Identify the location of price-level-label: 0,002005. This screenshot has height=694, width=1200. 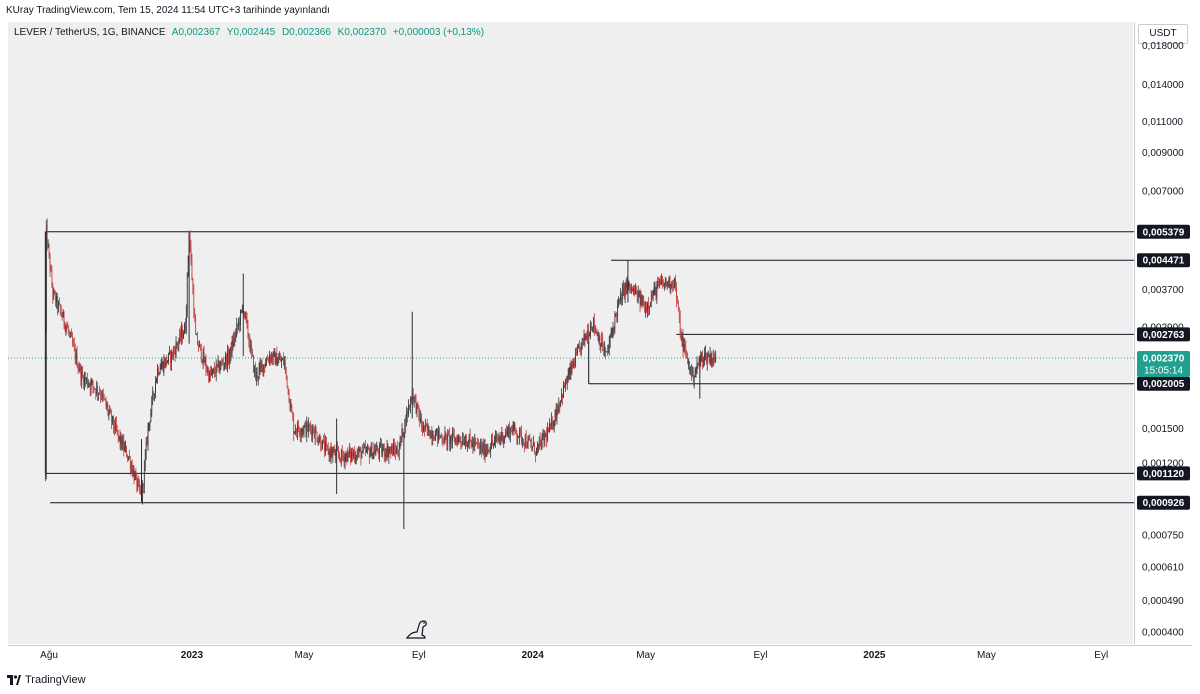
(1163, 383).